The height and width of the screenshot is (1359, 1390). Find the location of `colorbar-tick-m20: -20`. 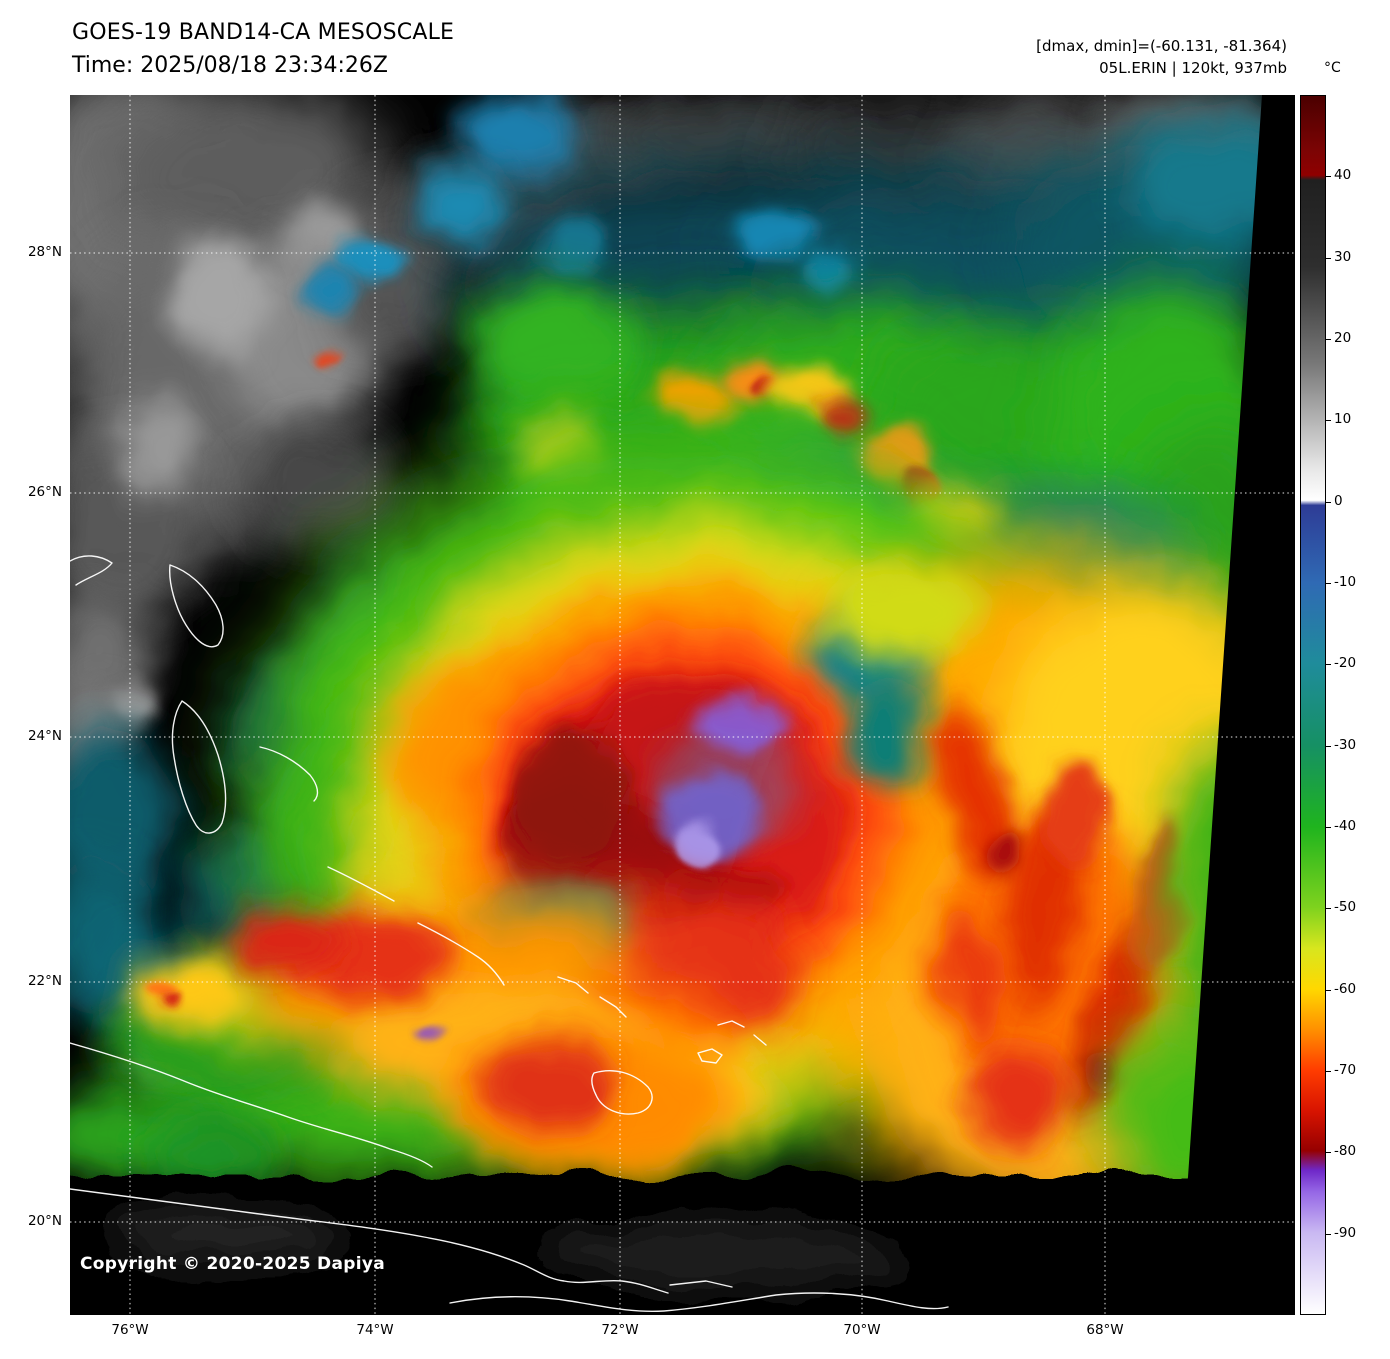

colorbar-tick-m20: -20 is located at coordinates (1345, 663).